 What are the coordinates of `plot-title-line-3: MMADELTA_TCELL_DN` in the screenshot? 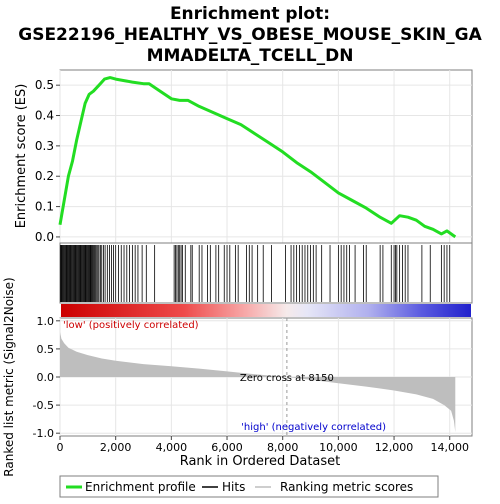 It's located at (250, 56).